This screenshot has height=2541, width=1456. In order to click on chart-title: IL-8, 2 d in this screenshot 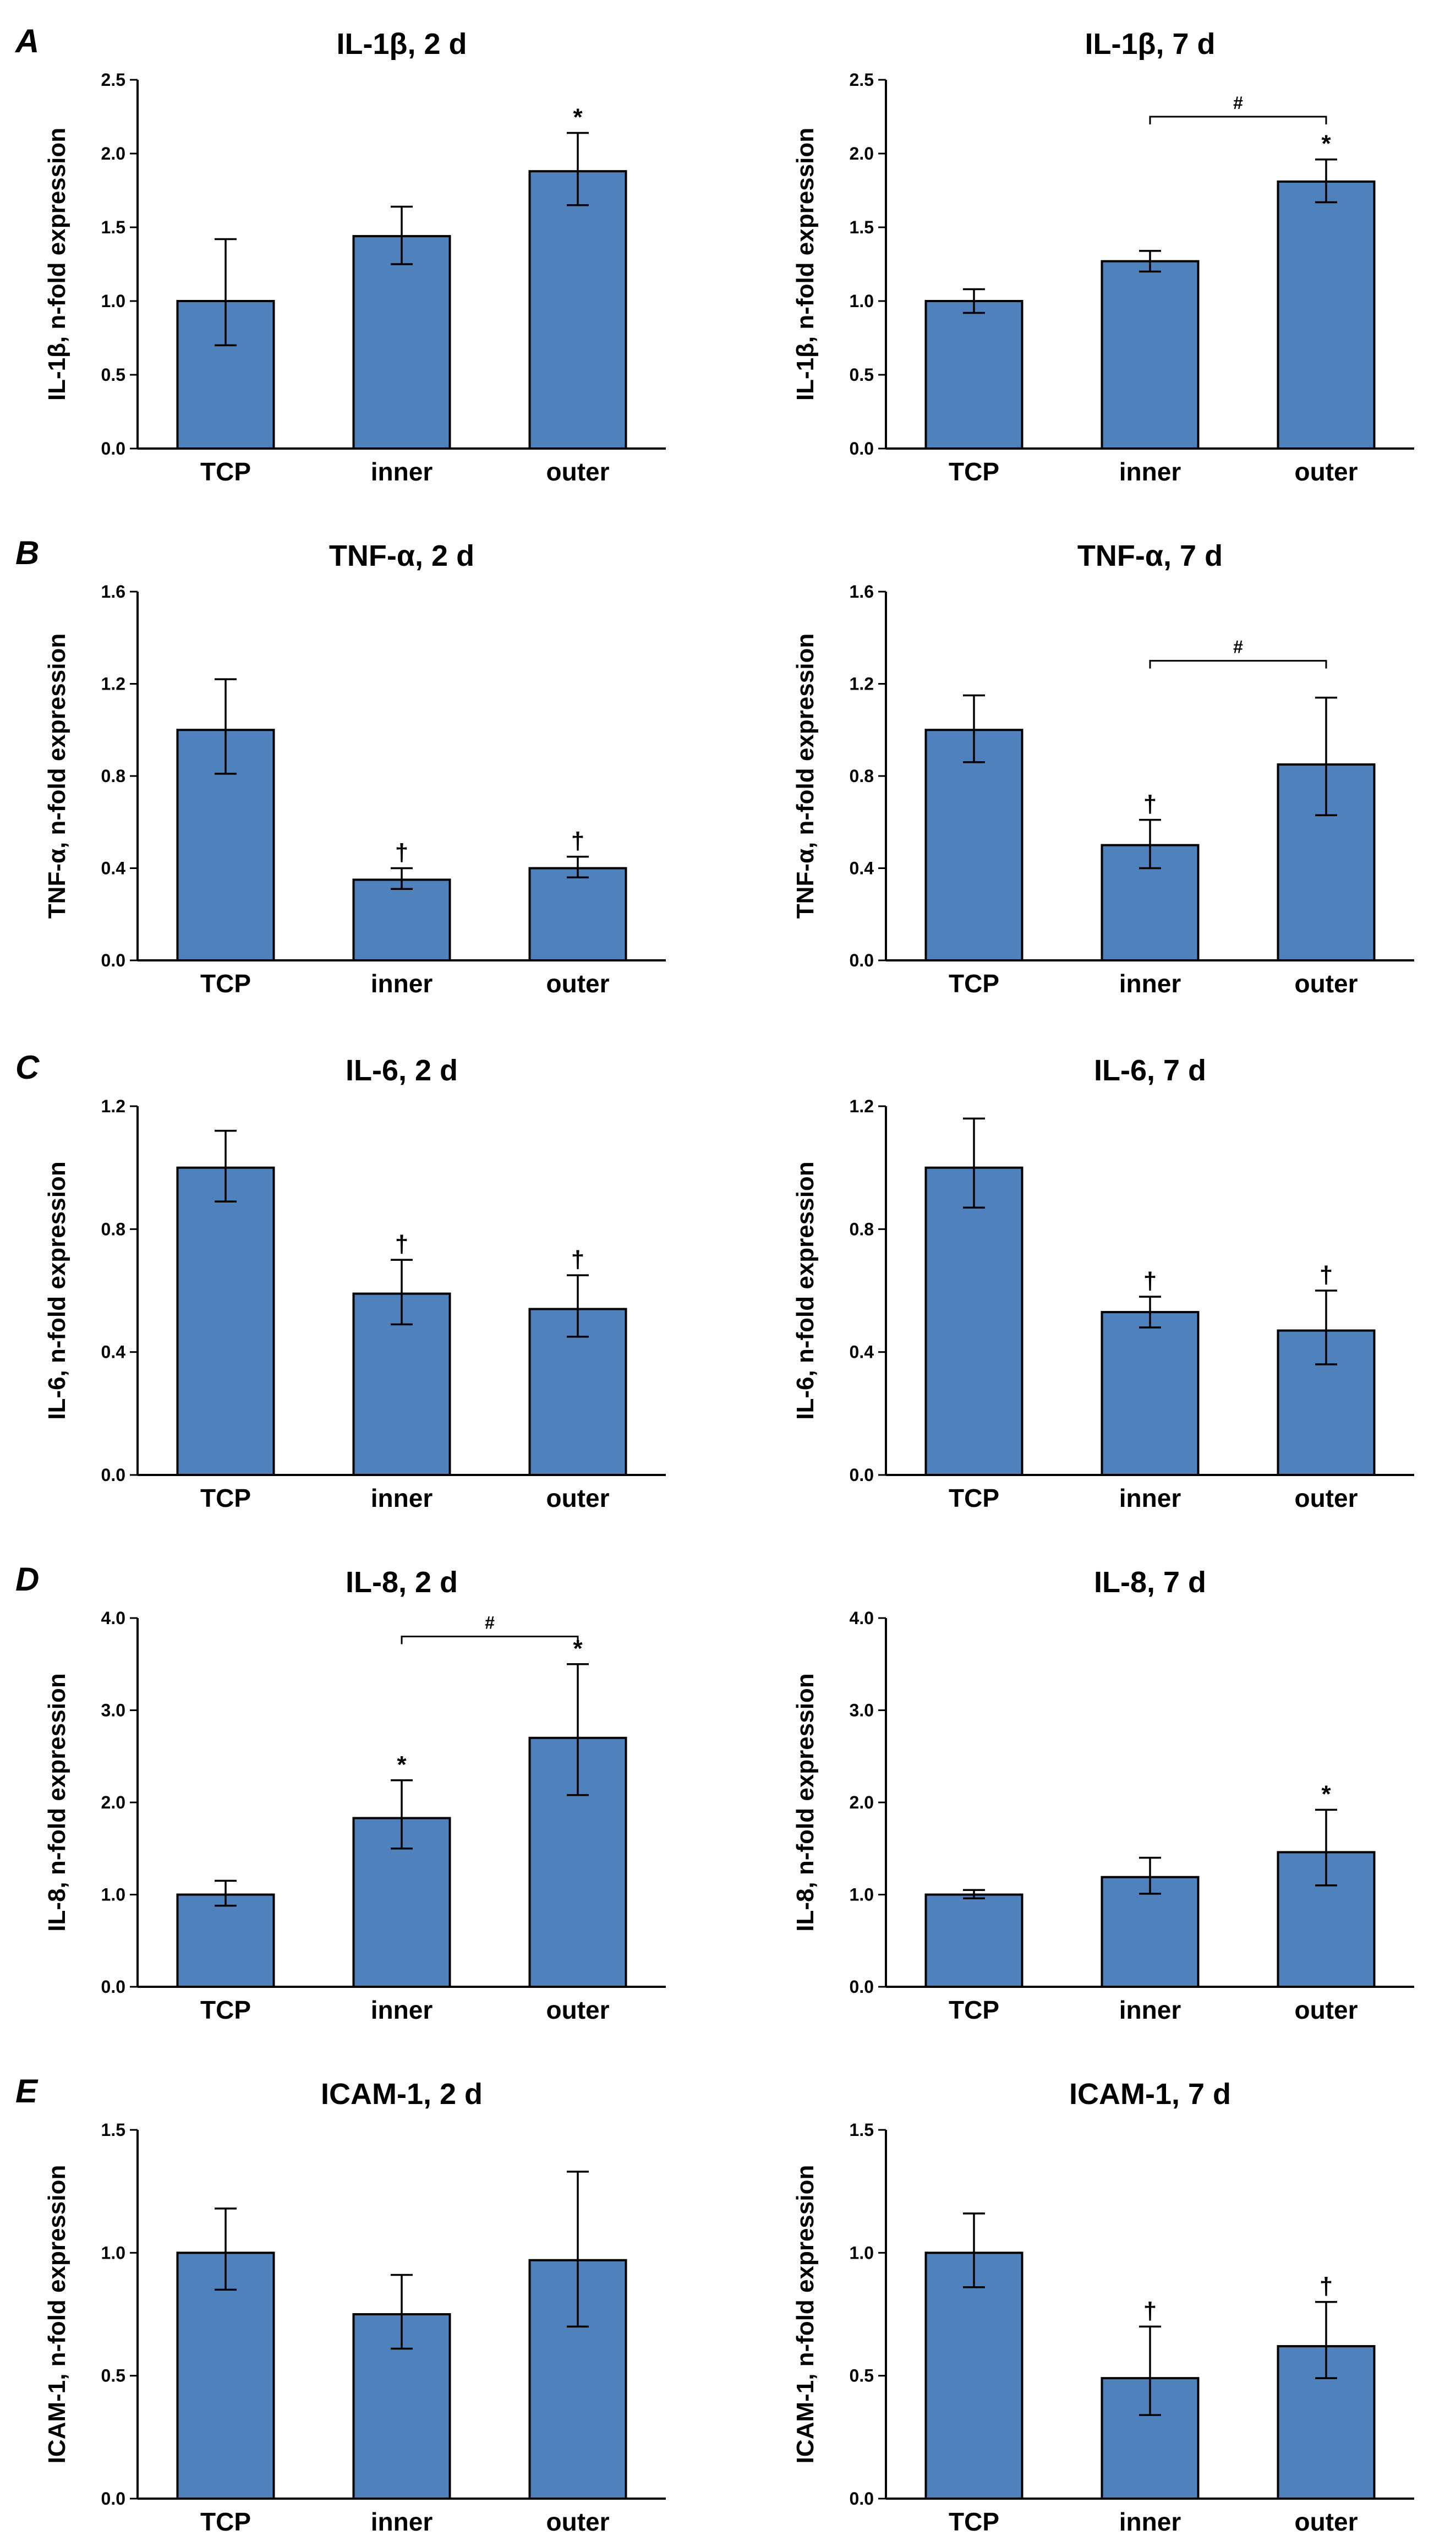, I will do `click(402, 1582)`.